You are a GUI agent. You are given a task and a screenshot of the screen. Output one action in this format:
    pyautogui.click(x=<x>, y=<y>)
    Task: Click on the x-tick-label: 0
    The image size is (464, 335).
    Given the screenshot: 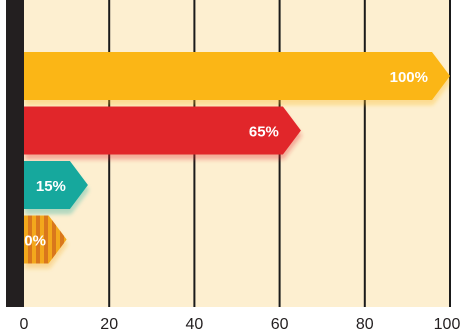 What is the action you would take?
    pyautogui.click(x=24, y=324)
    